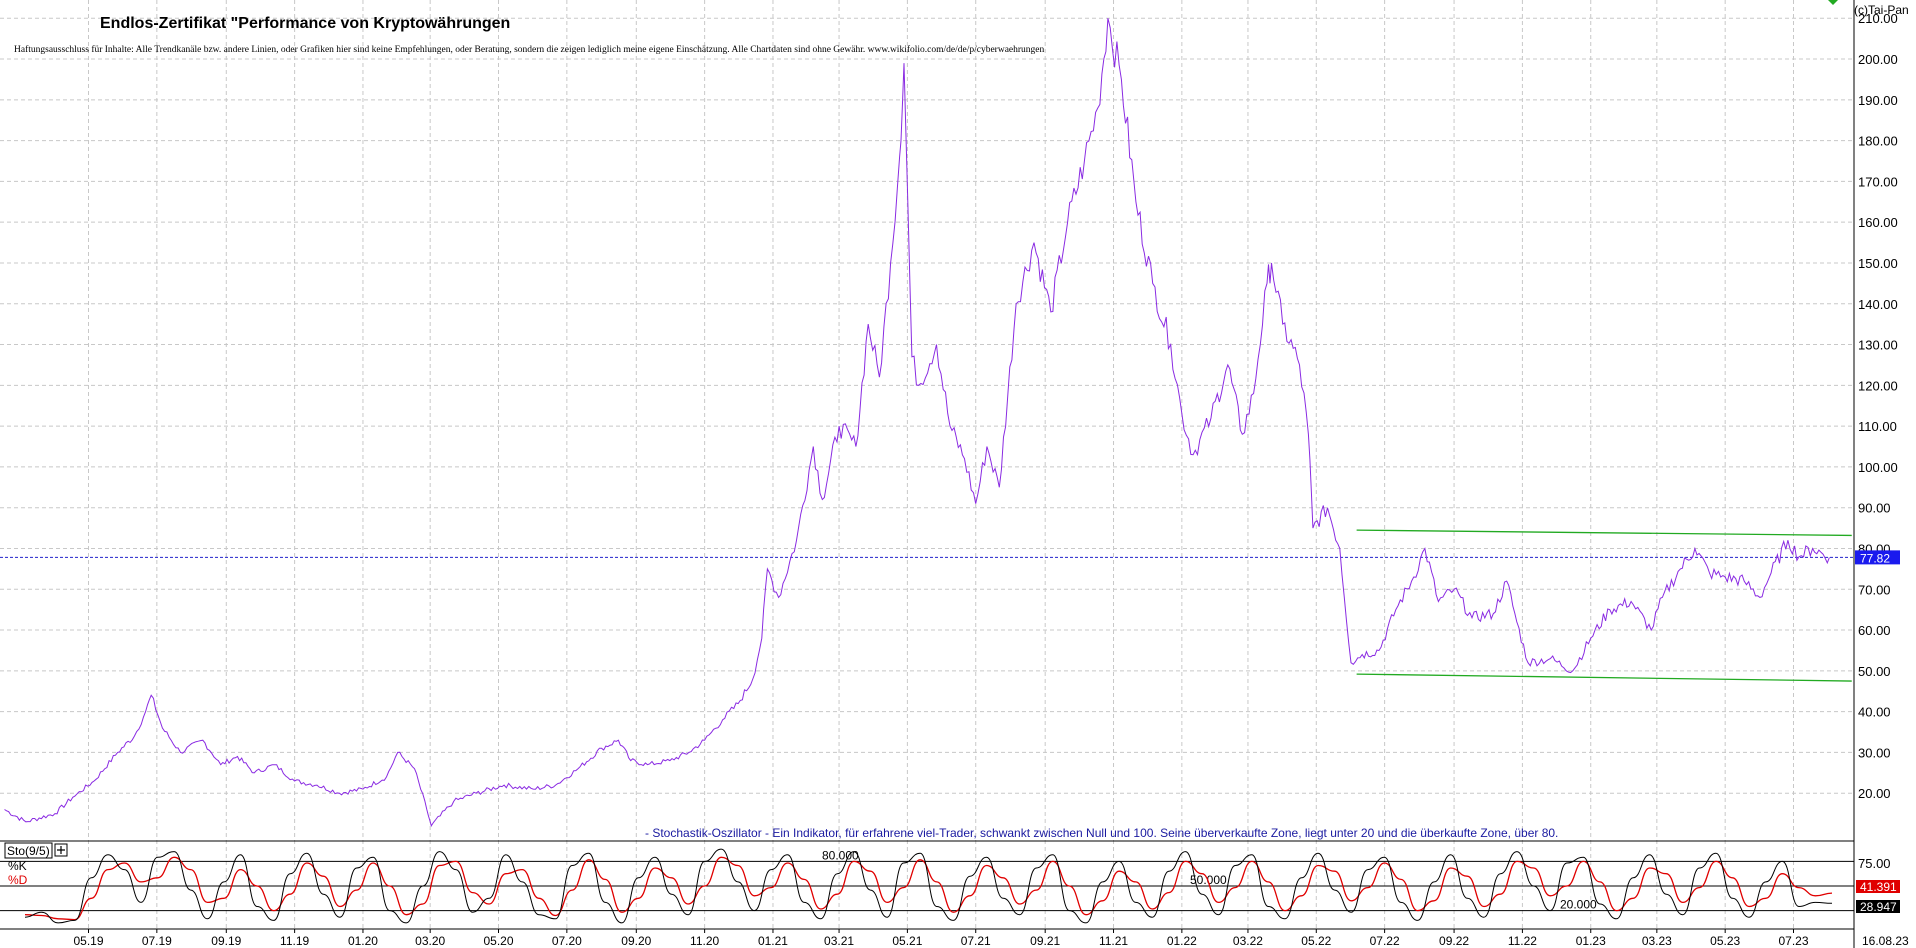  What do you see at coordinates (840, 855) in the screenshot?
I see `stochastic-level-label: 80.000` at bounding box center [840, 855].